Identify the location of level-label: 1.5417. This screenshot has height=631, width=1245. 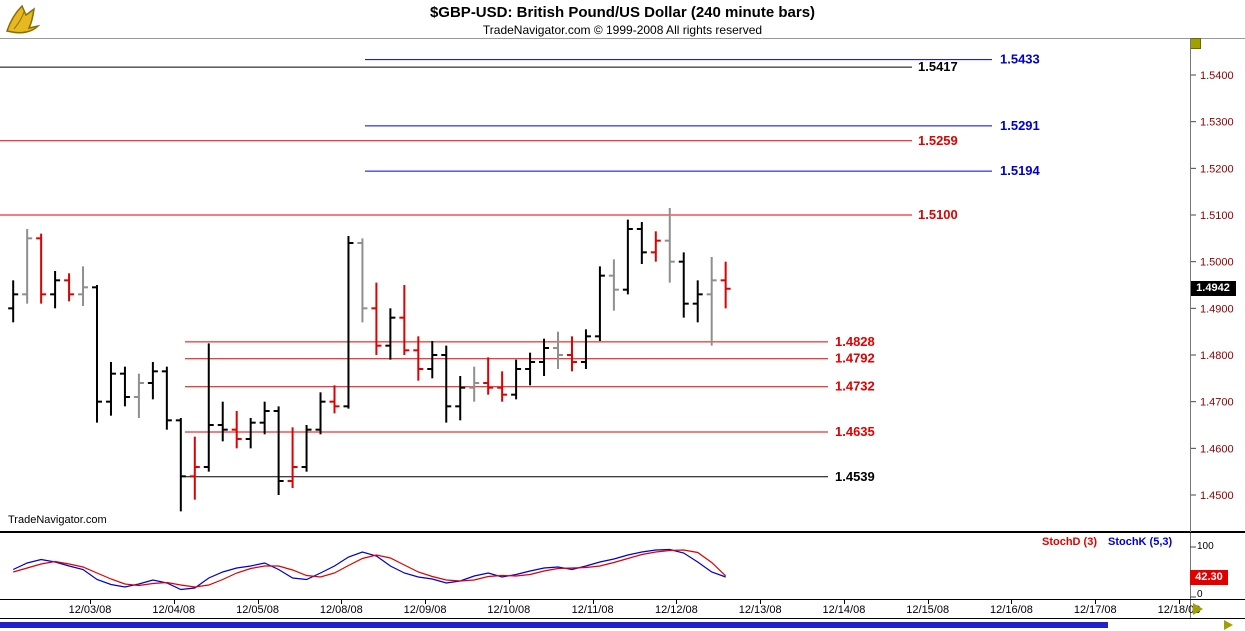
(938, 66).